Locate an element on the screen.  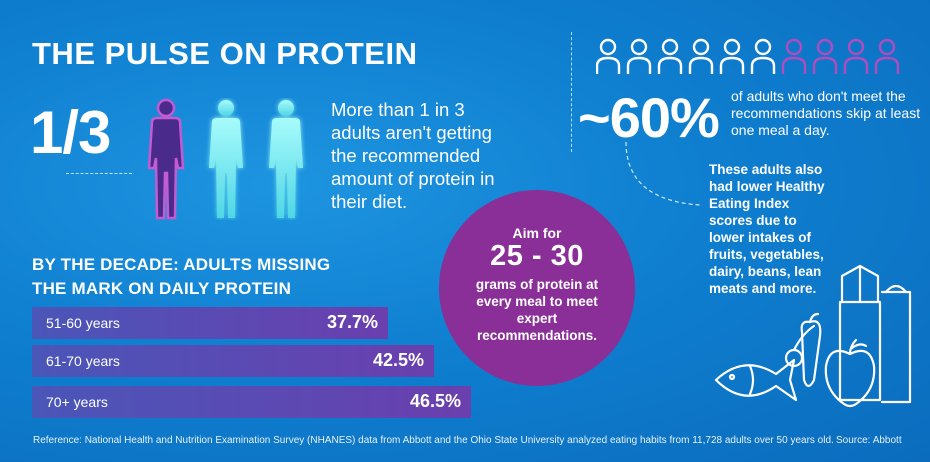
bar-value-label: 42.5% is located at coordinates (398, 360).